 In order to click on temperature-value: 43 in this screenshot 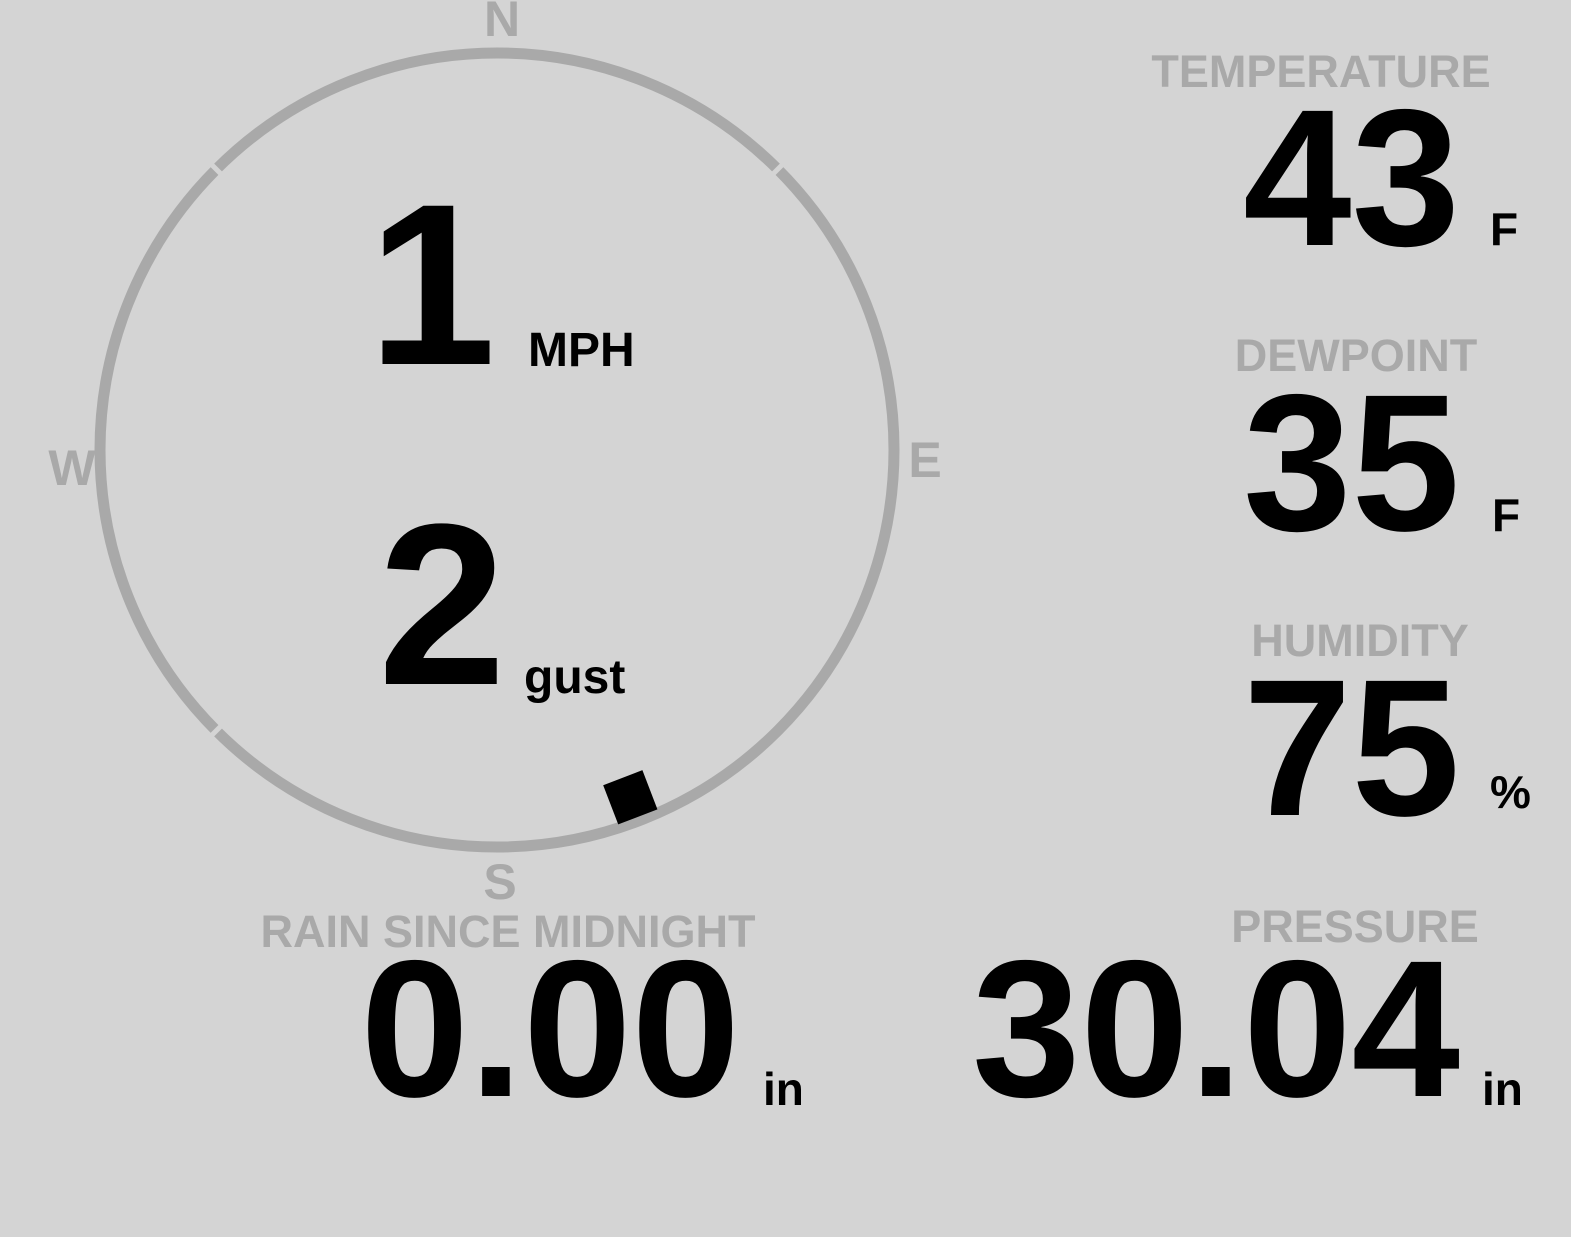, I will do `click(1351, 178)`.